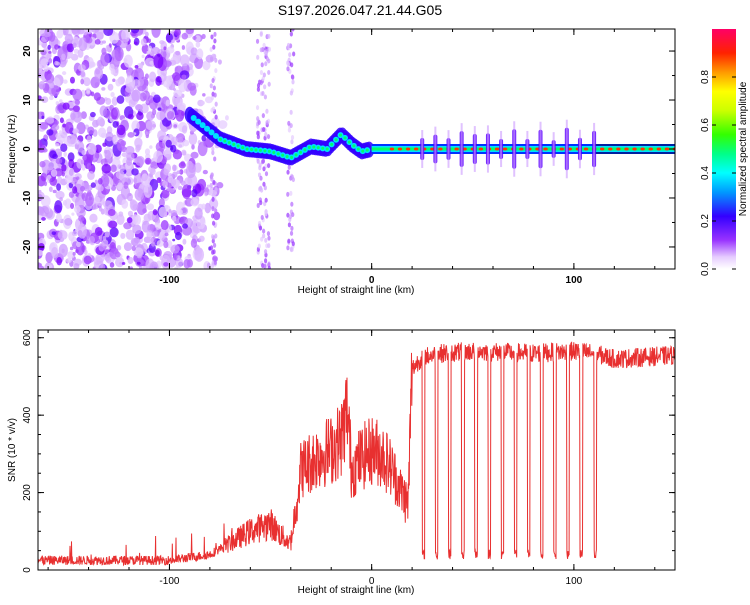 This screenshot has width=750, height=605. I want to click on colorbar-tick-label: 0.4, so click(705, 173).